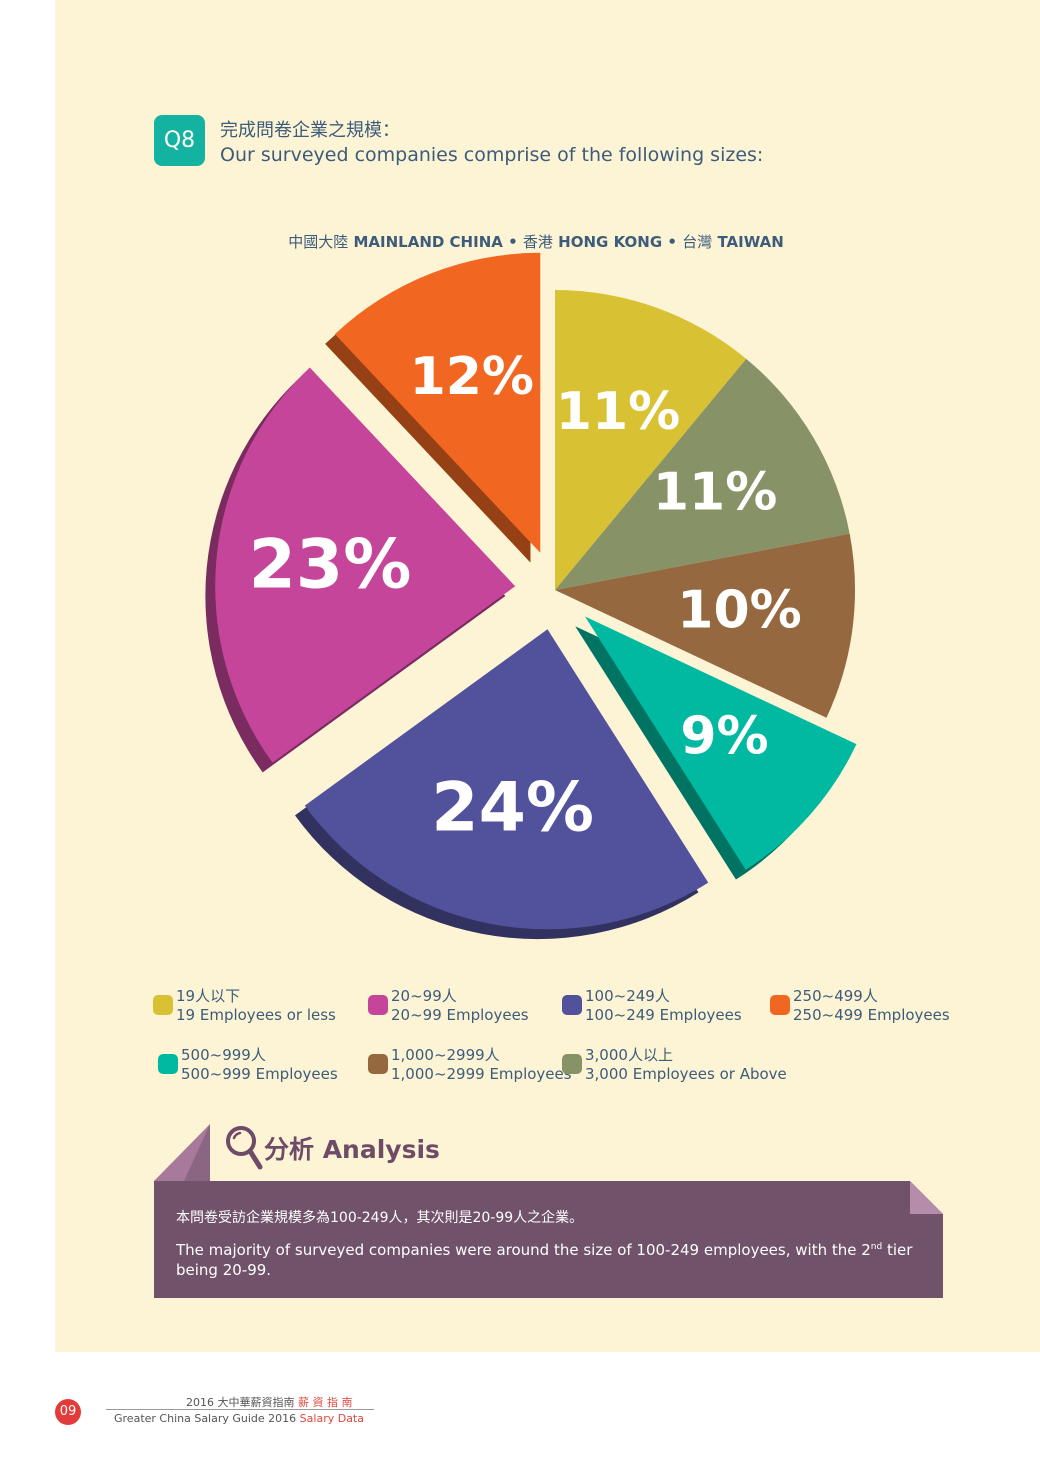 The image size is (1040, 1471). What do you see at coordinates (310, 130) in the screenshot?
I see `question-title-chinese: 完成問卷企業之規模：` at bounding box center [310, 130].